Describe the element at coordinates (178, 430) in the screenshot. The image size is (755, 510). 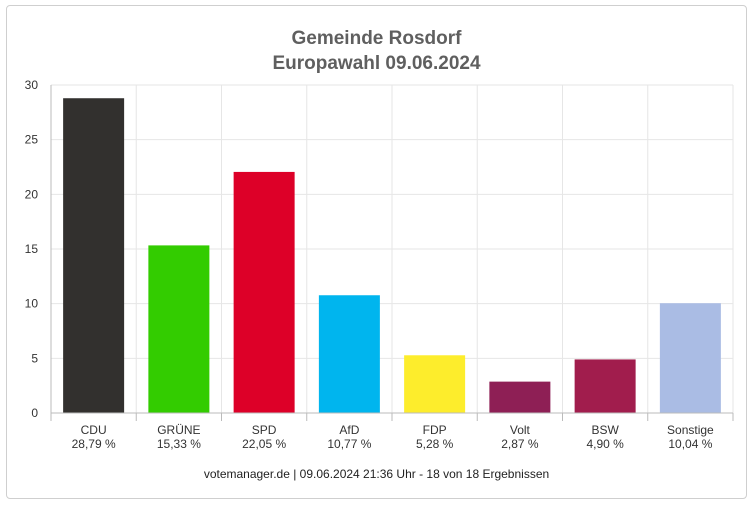
I see `x-category-label: GRÜNE` at that location.